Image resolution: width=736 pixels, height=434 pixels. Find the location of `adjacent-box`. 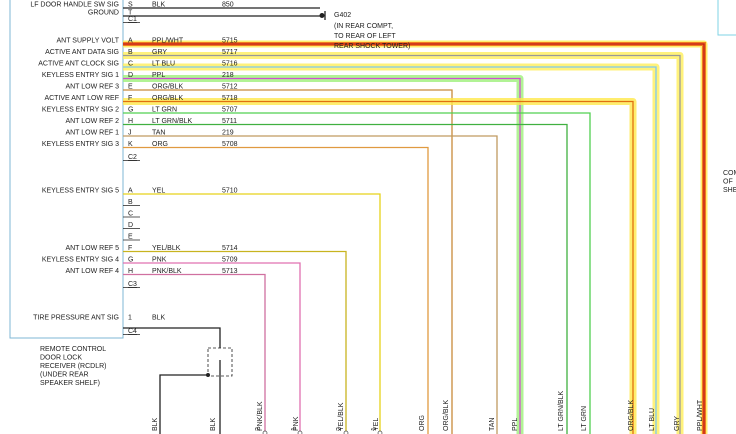

adjacent-box is located at coordinates (726, 18).